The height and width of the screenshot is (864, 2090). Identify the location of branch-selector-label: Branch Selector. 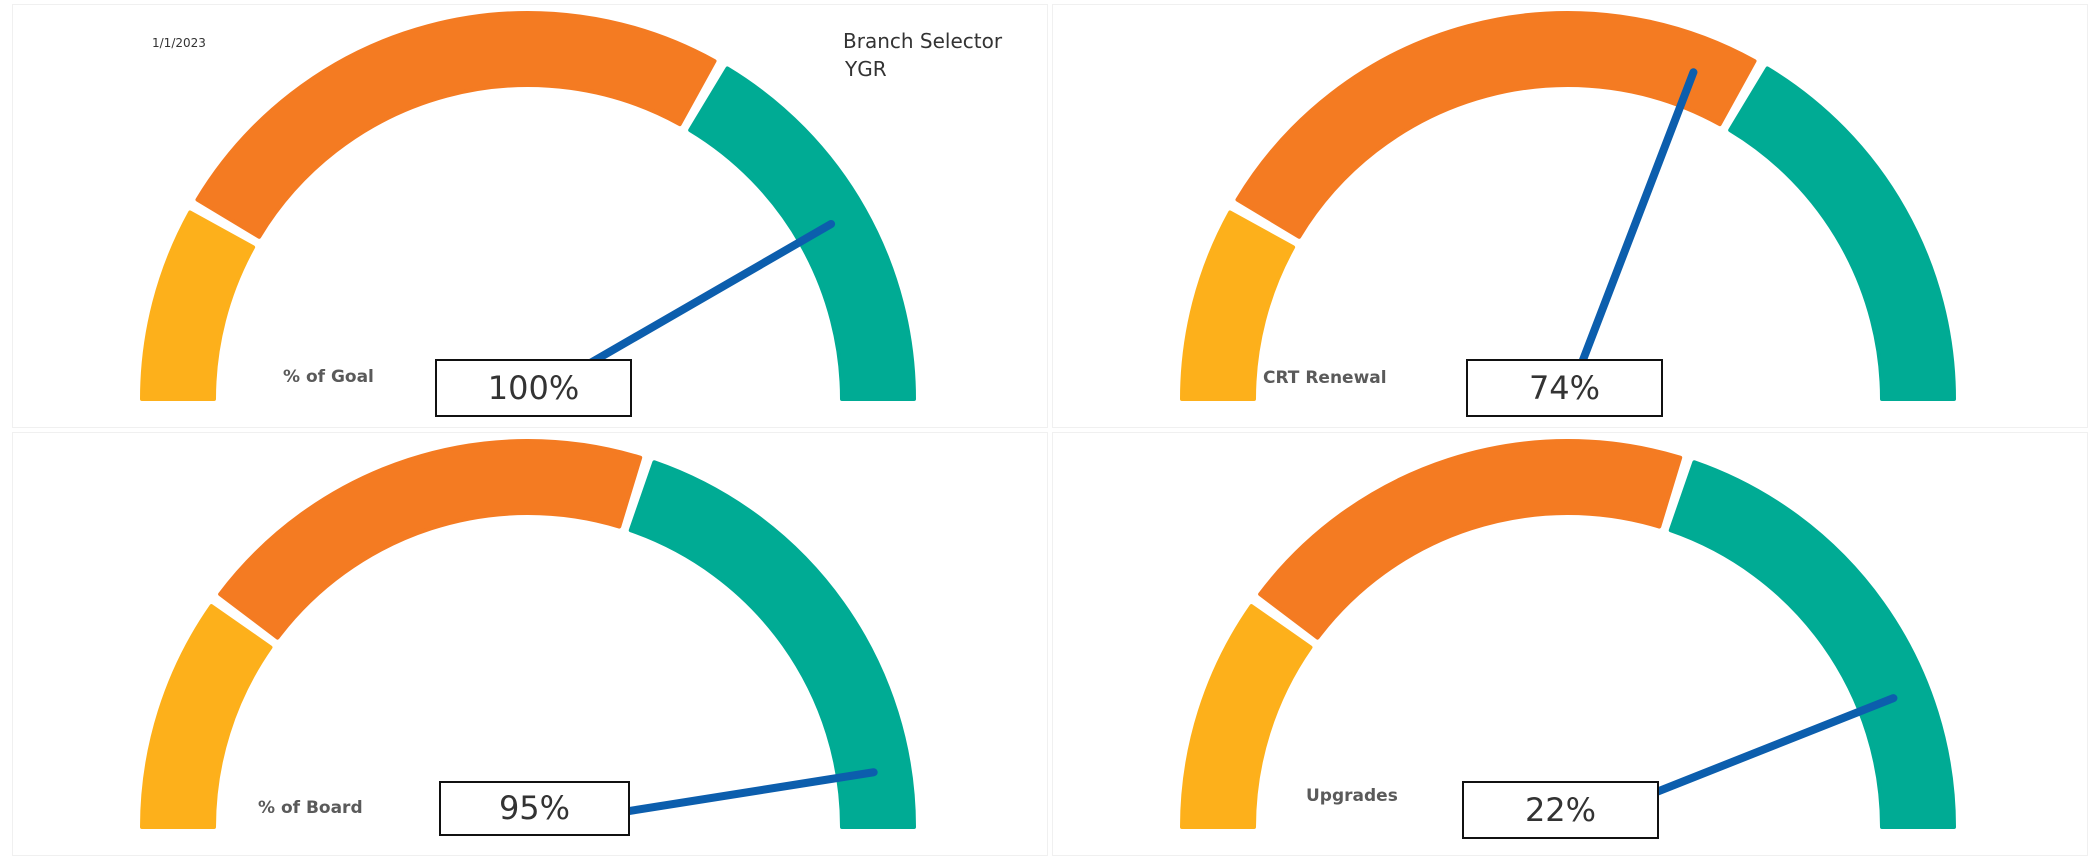
(923, 41).